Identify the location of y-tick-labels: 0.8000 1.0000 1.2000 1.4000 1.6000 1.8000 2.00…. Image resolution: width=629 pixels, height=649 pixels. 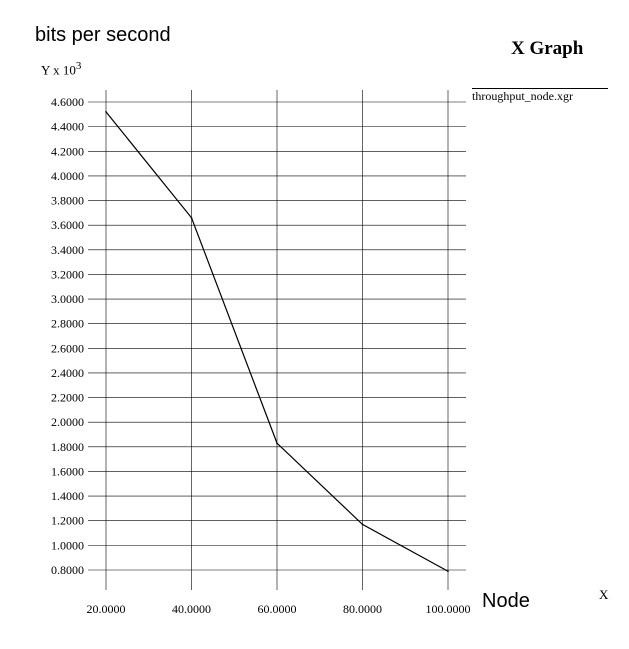
(67, 336).